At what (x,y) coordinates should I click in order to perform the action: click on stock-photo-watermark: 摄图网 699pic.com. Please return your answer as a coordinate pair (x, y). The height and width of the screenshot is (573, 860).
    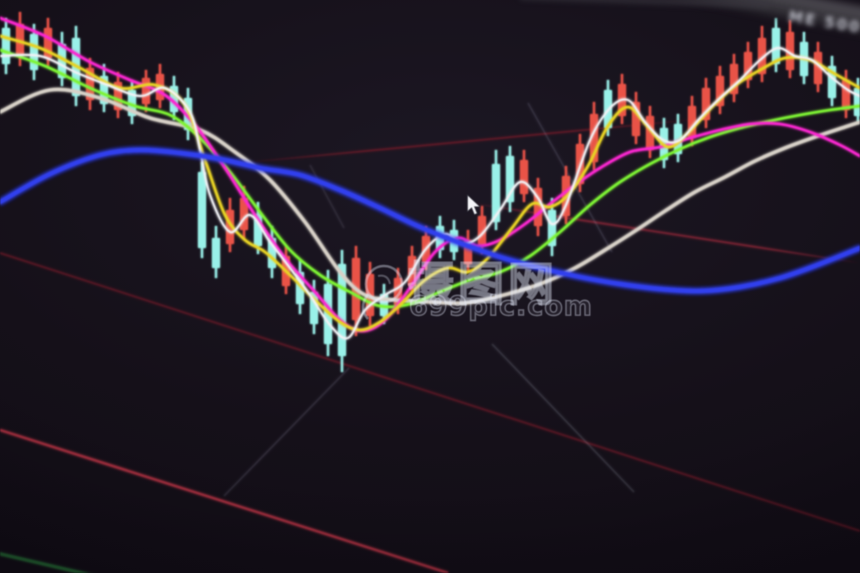
    Looking at the image, I should click on (472, 290).